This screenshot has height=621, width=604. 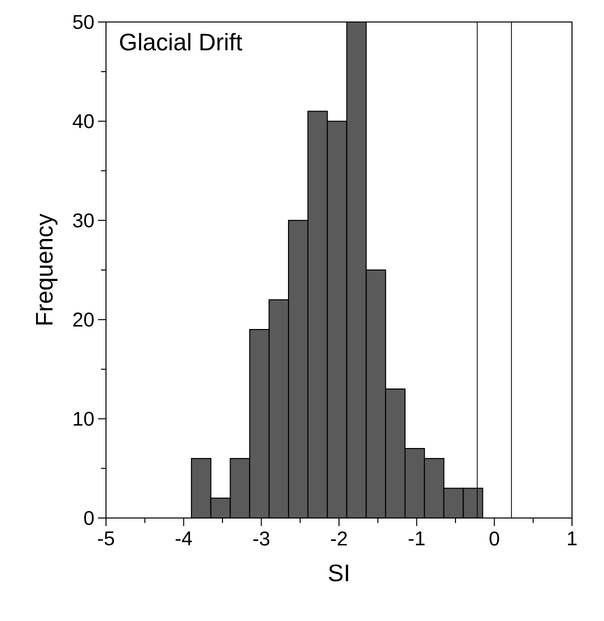 What do you see at coordinates (339, 539) in the screenshot?
I see `x-tick-label: -2` at bounding box center [339, 539].